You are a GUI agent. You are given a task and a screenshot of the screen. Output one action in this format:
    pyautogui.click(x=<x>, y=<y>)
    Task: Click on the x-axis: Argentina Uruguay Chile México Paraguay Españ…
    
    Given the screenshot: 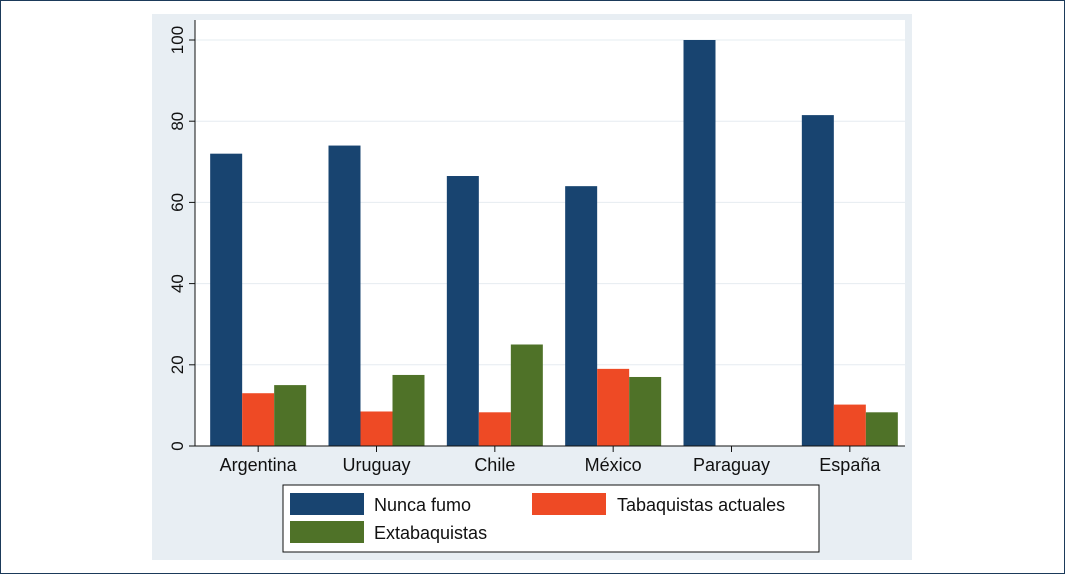 What is the action you would take?
    pyautogui.click(x=550, y=460)
    